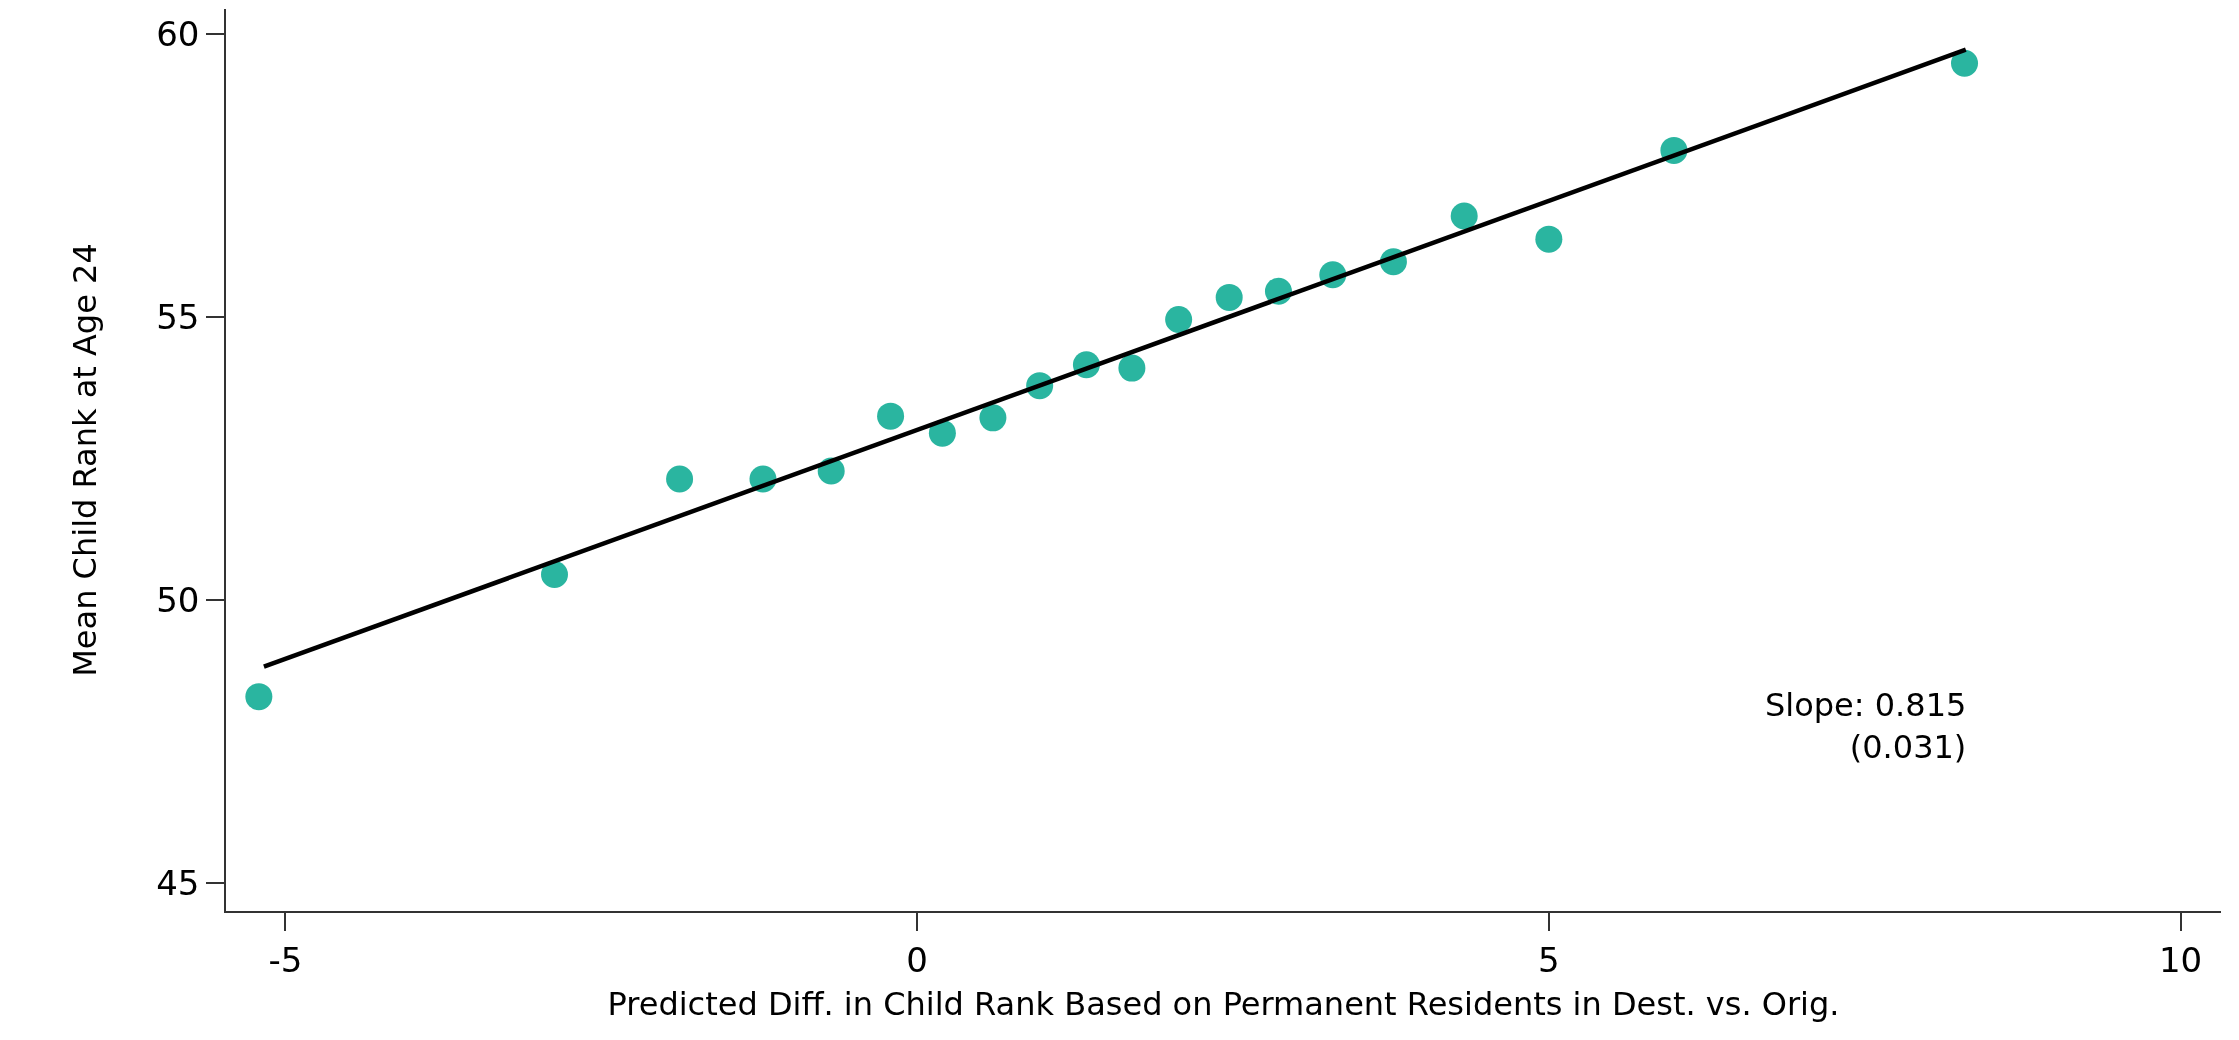 The height and width of the screenshot is (1040, 2239). I want to click on x-tick-label: 10, so click(2180, 959).